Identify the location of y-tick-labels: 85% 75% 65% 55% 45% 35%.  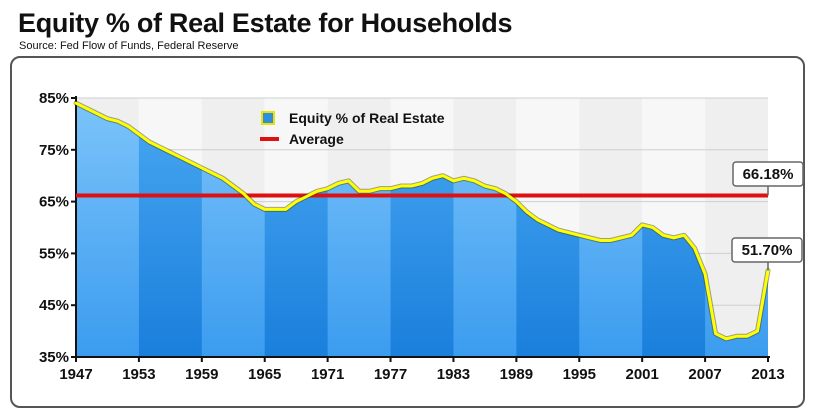
(57, 228).